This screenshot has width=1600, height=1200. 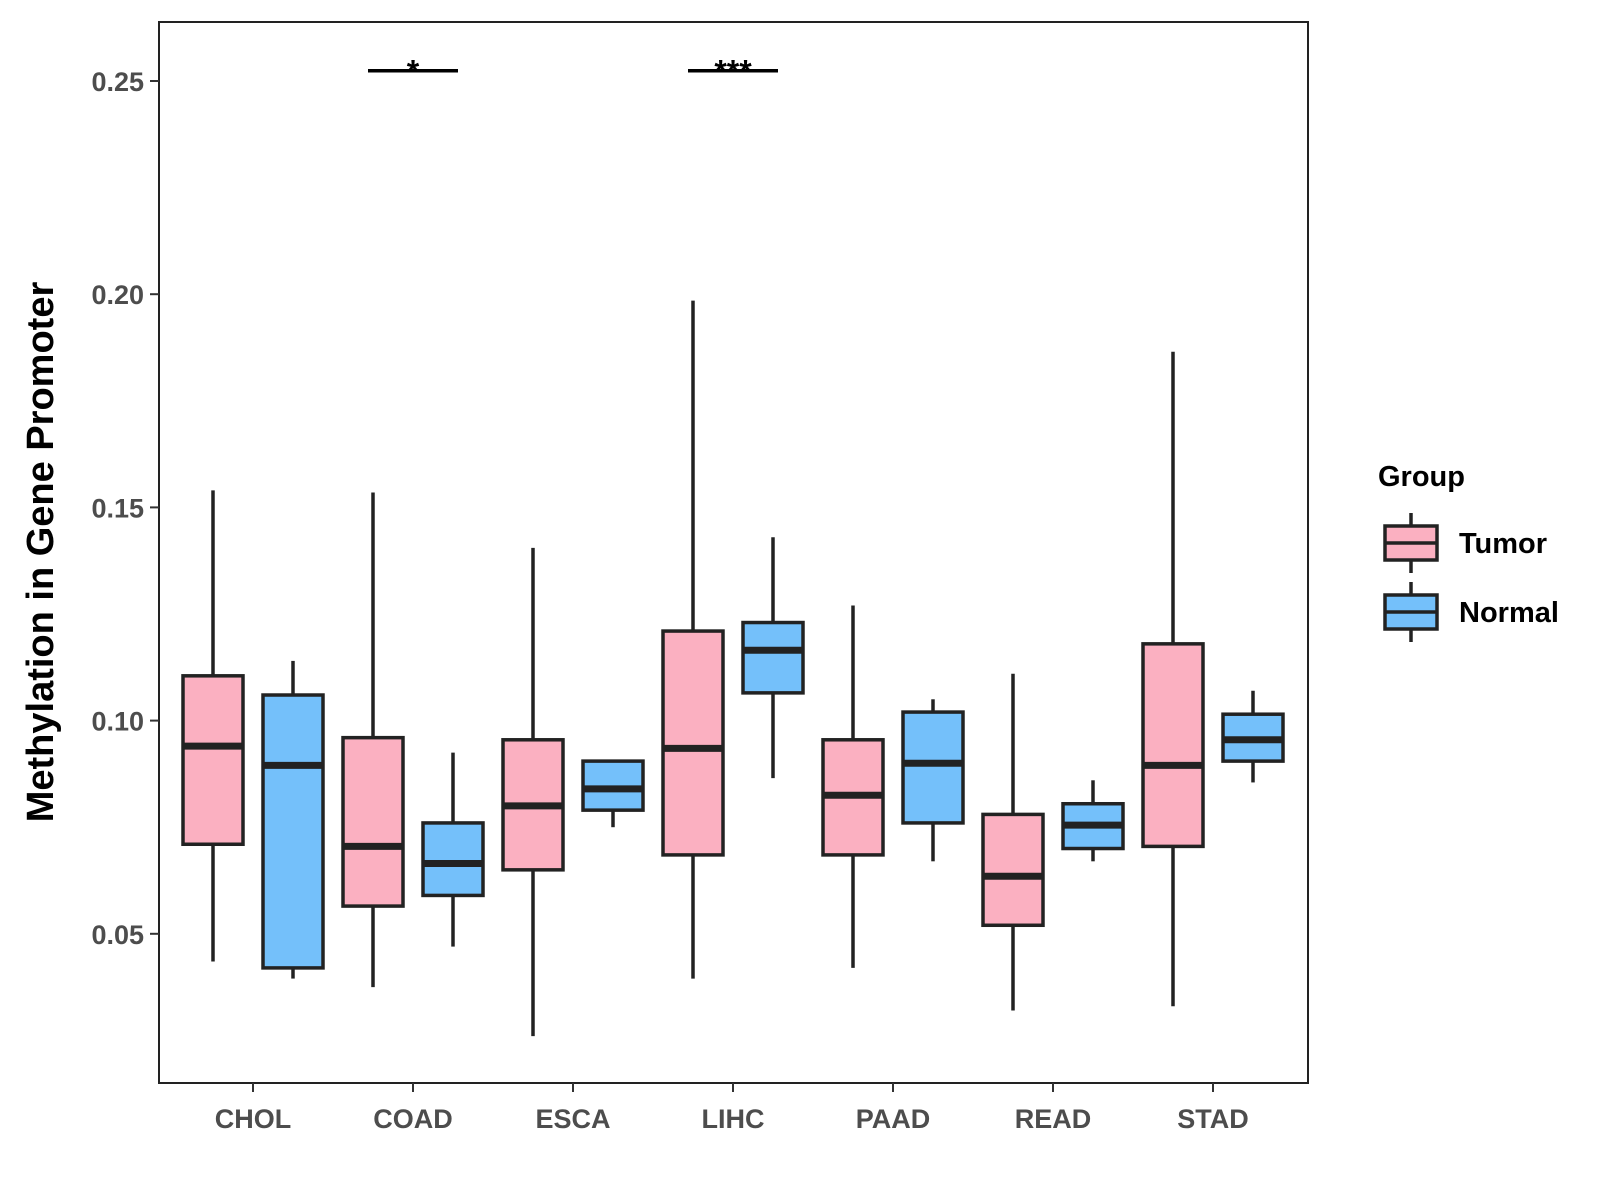 I want to click on box-tumor-stad, so click(x=1173, y=679).